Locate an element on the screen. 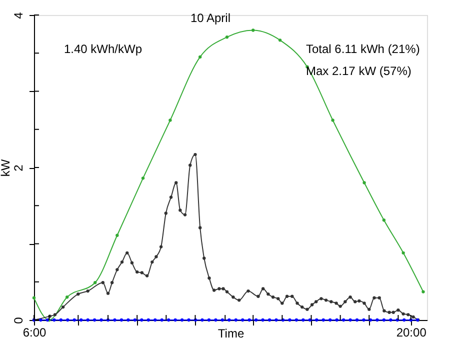 The height and width of the screenshot is (339, 452). annotation: 1.40 kWh/kWp is located at coordinates (103, 49).